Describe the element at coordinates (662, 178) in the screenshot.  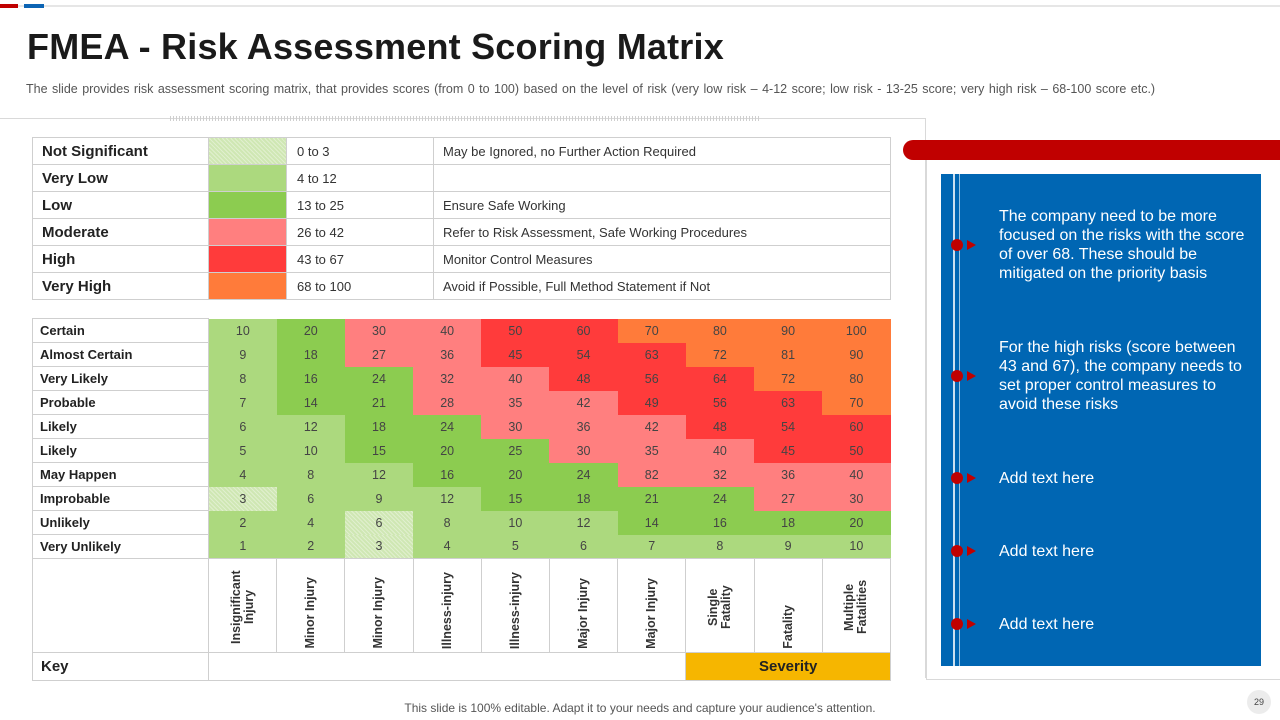
I see `legend-action` at that location.